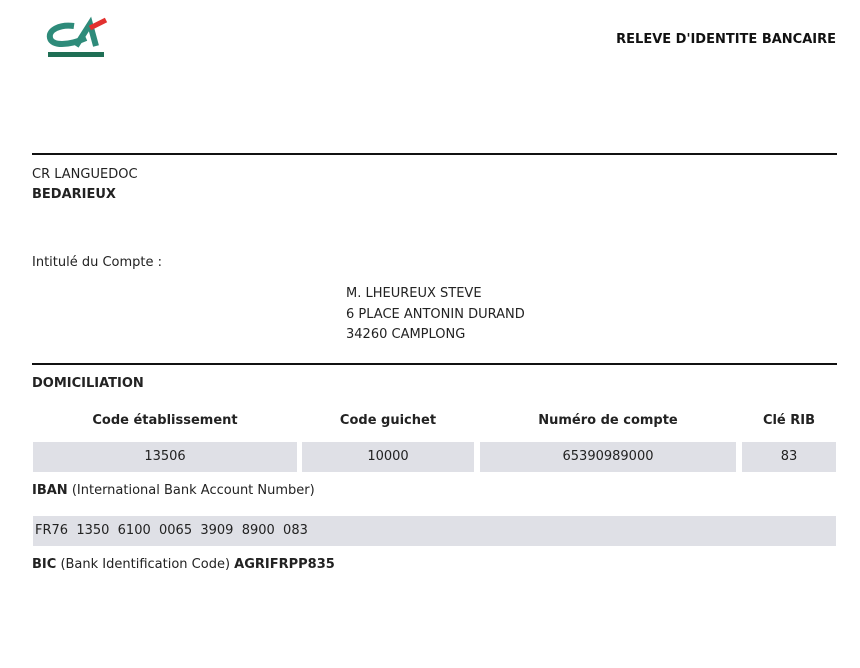 This screenshot has width=860, height=668. What do you see at coordinates (145, 564) in the screenshot?
I see `bic-description: (Bank Identification Code)` at bounding box center [145, 564].